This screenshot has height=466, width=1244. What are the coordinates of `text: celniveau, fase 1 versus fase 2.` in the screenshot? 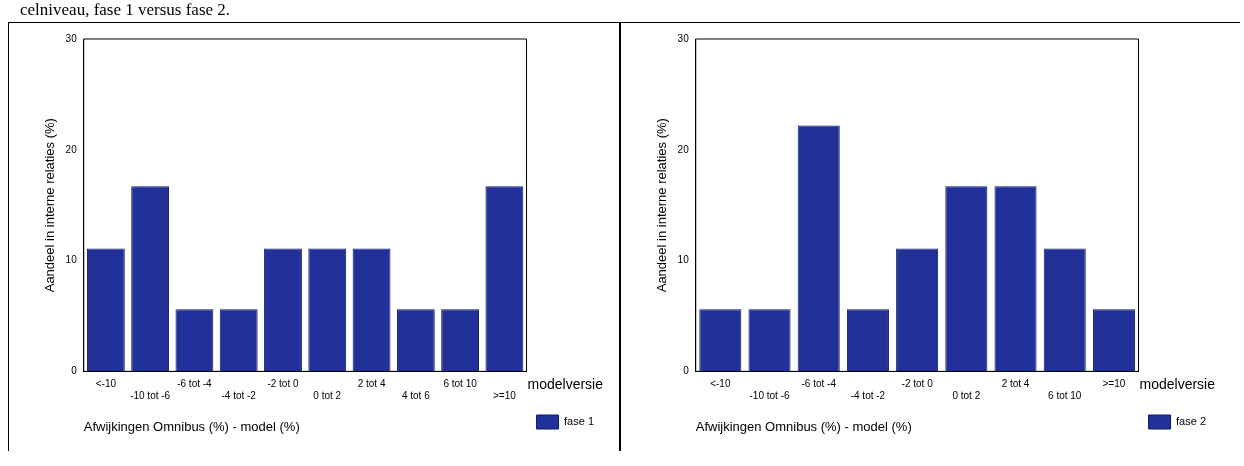 It's located at (125, 9).